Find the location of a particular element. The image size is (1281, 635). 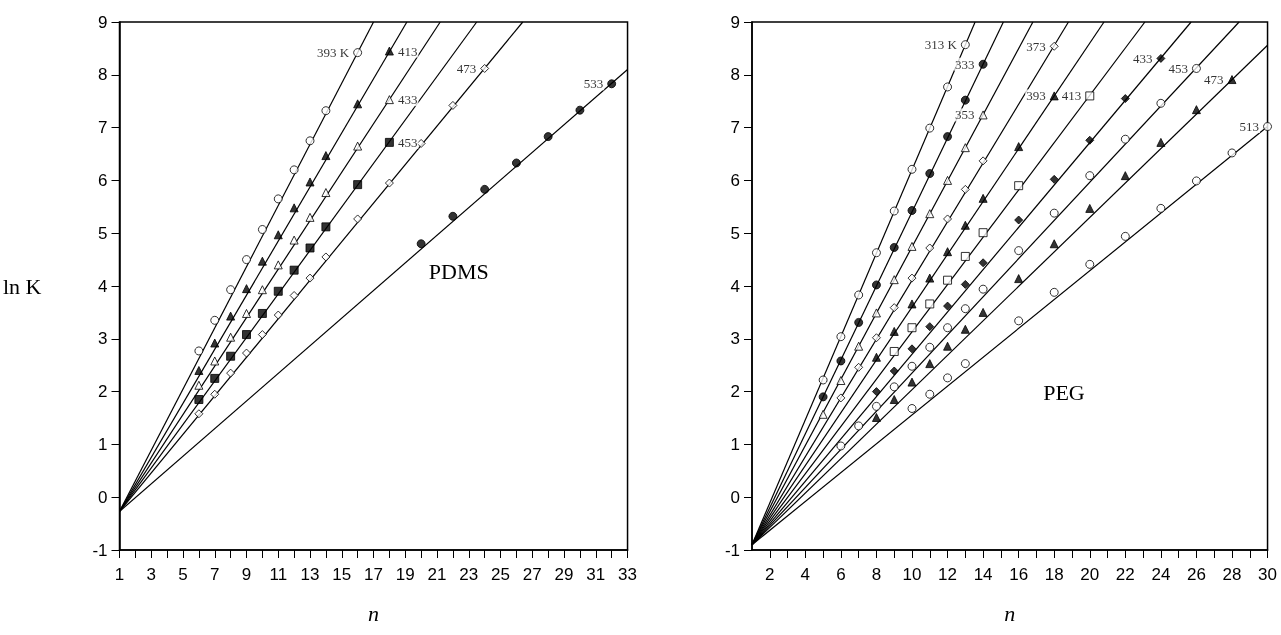

x-tick-label: 30 is located at coordinates (1268, 574).